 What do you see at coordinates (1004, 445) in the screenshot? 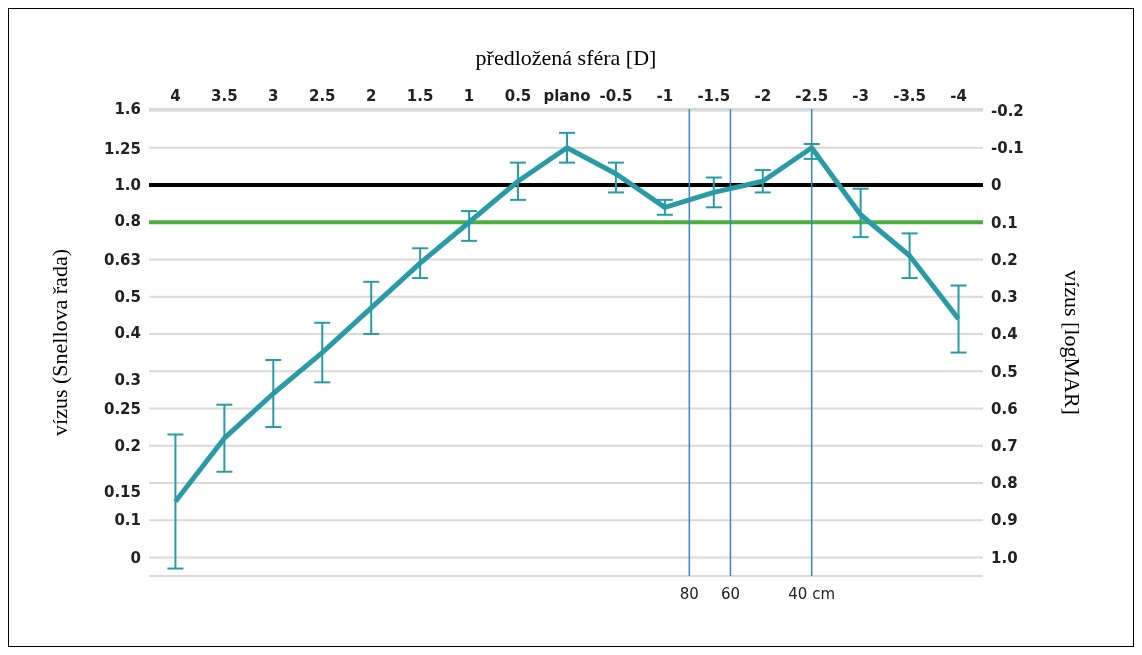
I see `y2-tick-label: 0.7` at bounding box center [1004, 445].